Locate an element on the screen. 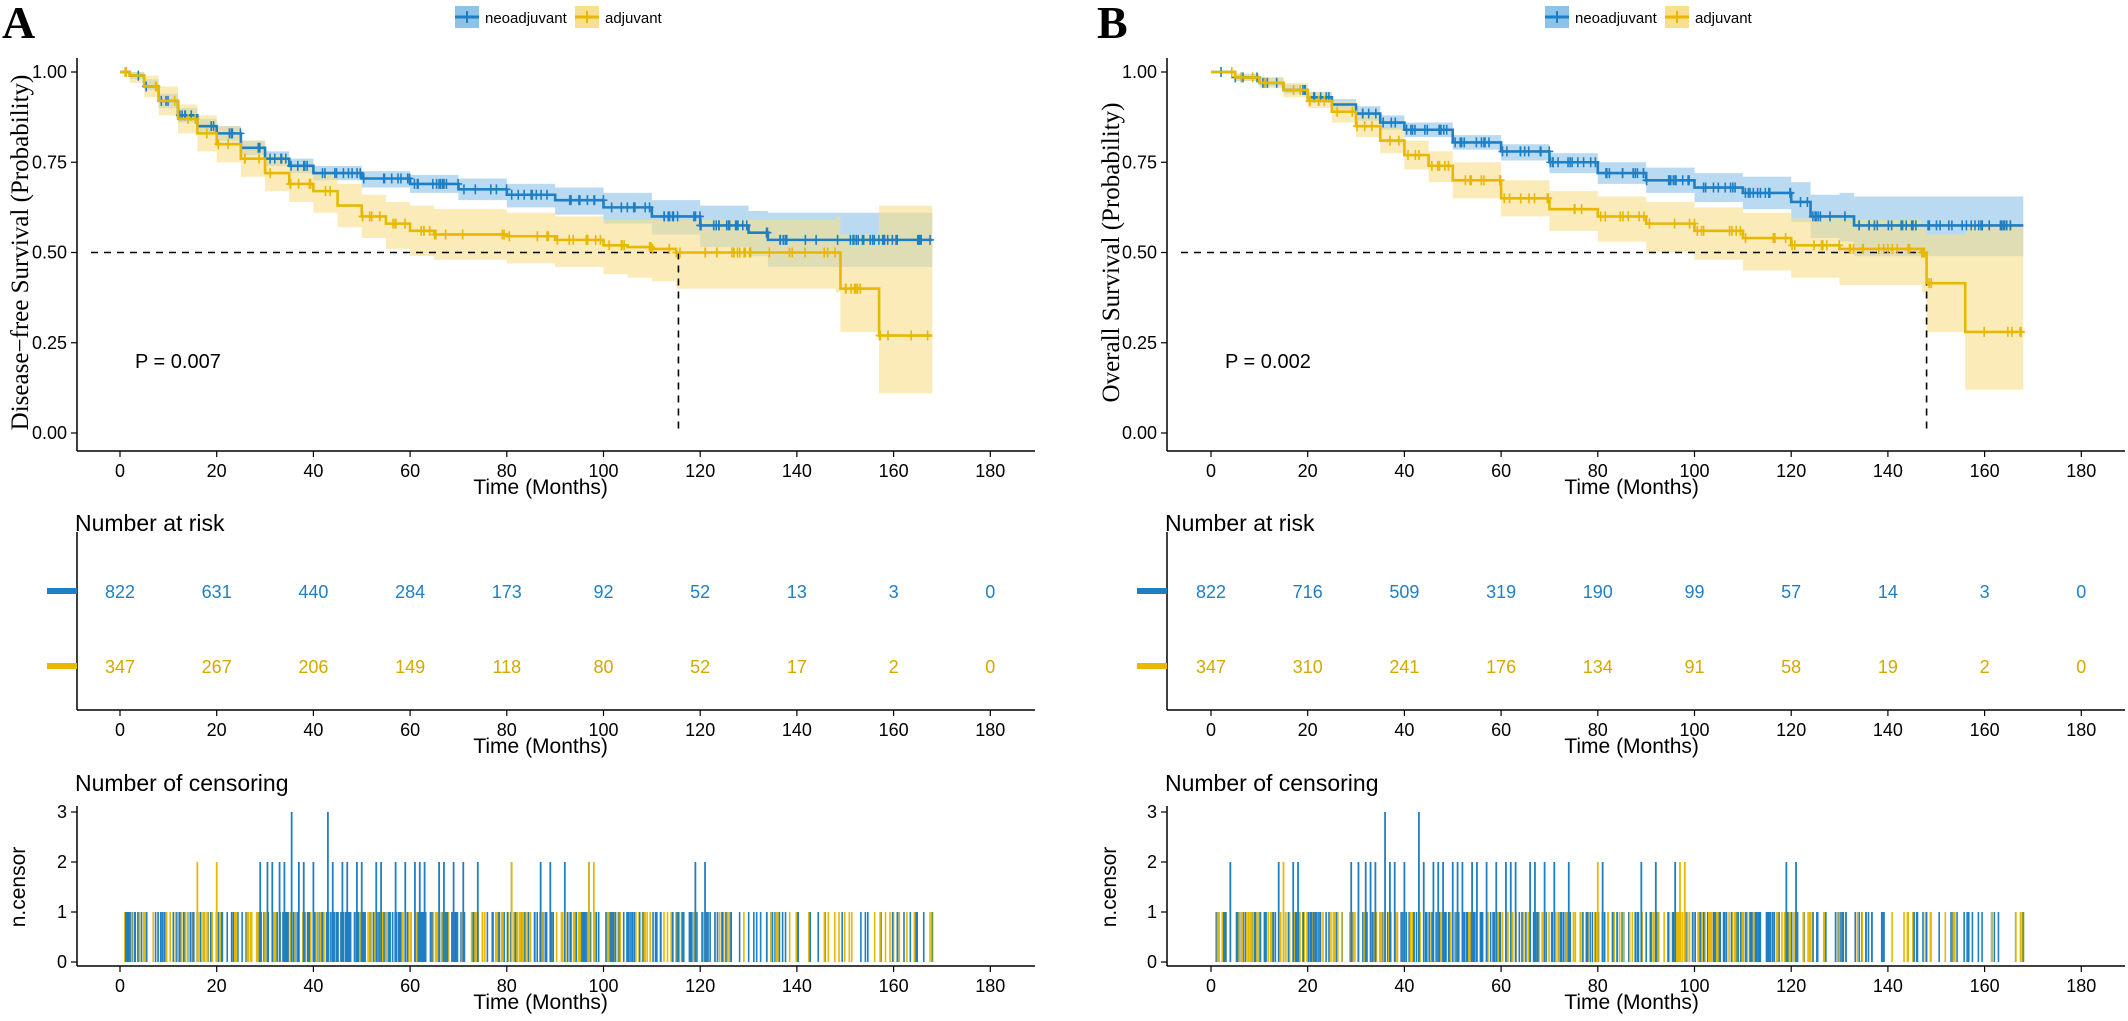 Image resolution: width=2128 pixels, height=1021 pixels. y-tick-label: 0.50 is located at coordinates (49, 253).